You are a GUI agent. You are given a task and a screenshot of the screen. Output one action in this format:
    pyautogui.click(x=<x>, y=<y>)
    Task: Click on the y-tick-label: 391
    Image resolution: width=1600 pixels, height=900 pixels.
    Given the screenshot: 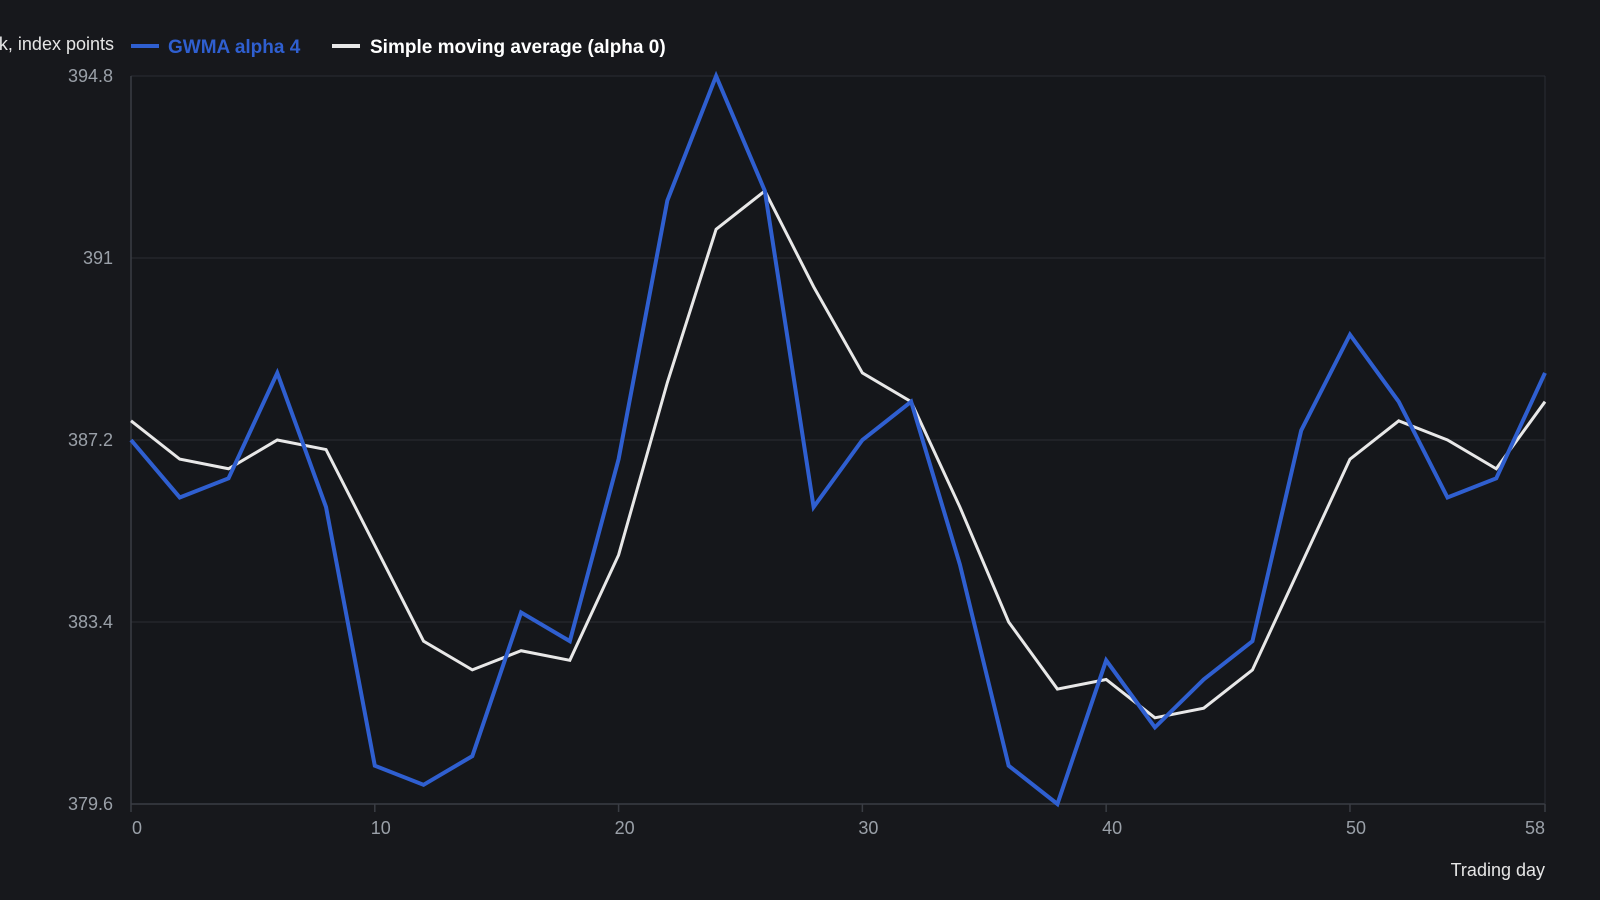 What is the action you would take?
    pyautogui.click(x=98, y=258)
    